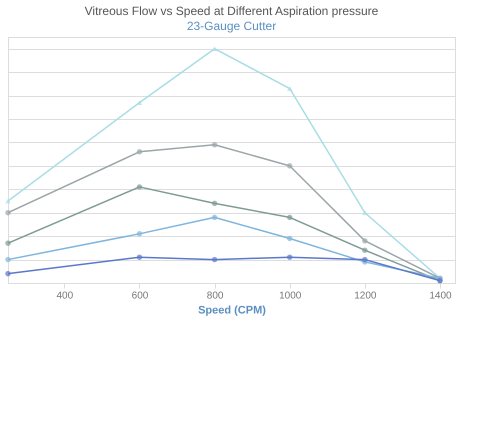 This screenshot has height=429, width=499. Describe the element at coordinates (231, 11) in the screenshot. I see `chart-title: Vitreous Flow vs Speed at Different Aspiration pressure` at that location.